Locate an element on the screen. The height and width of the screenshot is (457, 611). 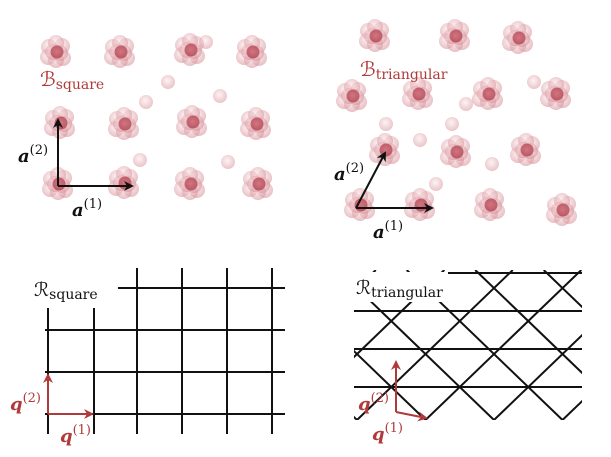
triangular-lattice-label-backdrop is located at coordinates (399, 287).